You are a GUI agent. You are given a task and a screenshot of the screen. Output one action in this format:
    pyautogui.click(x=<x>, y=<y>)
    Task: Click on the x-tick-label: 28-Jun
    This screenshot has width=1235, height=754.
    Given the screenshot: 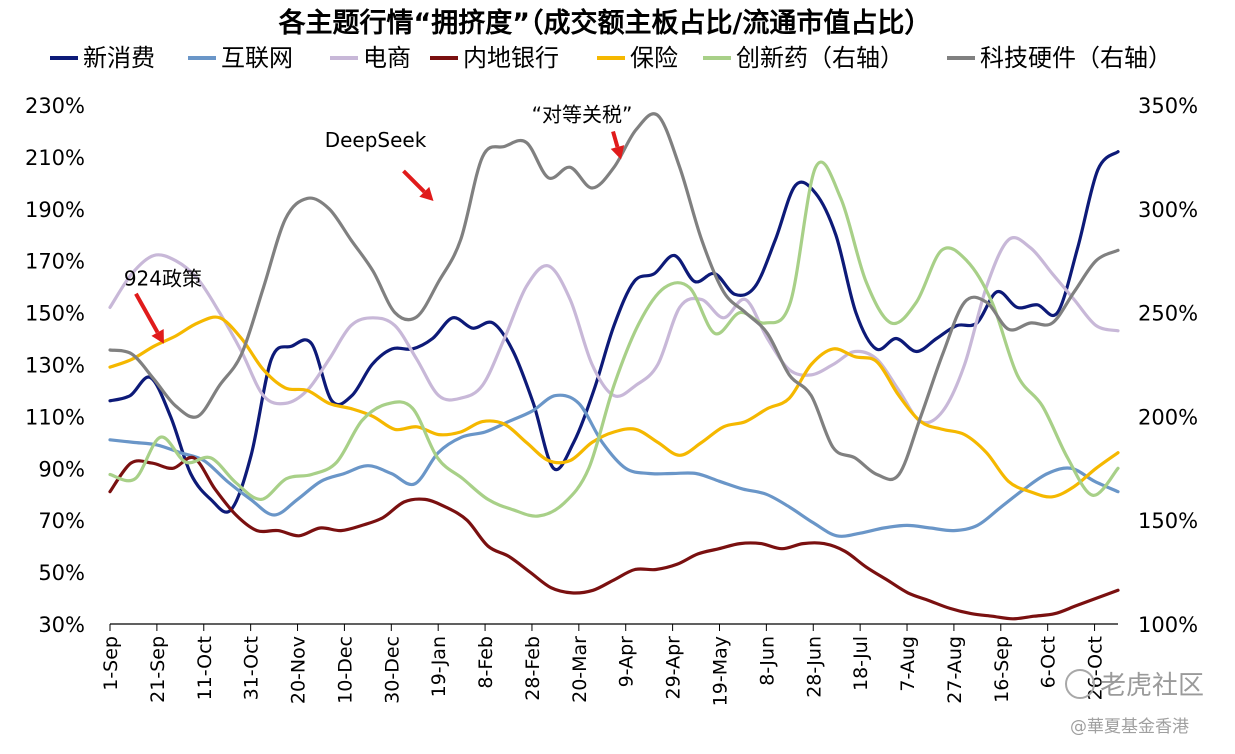 What is the action you would take?
    pyautogui.click(x=814, y=667)
    